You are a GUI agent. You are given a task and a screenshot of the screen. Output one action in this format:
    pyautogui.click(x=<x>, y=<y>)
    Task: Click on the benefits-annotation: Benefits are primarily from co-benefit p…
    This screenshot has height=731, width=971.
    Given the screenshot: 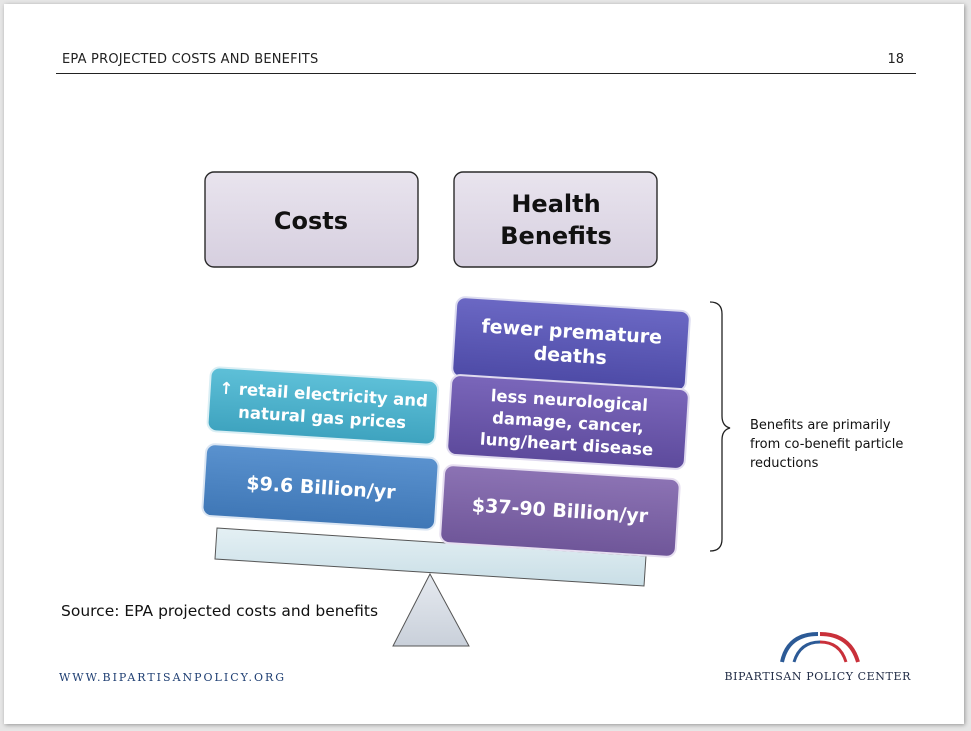 What is the action you would take?
    pyautogui.click(x=827, y=444)
    